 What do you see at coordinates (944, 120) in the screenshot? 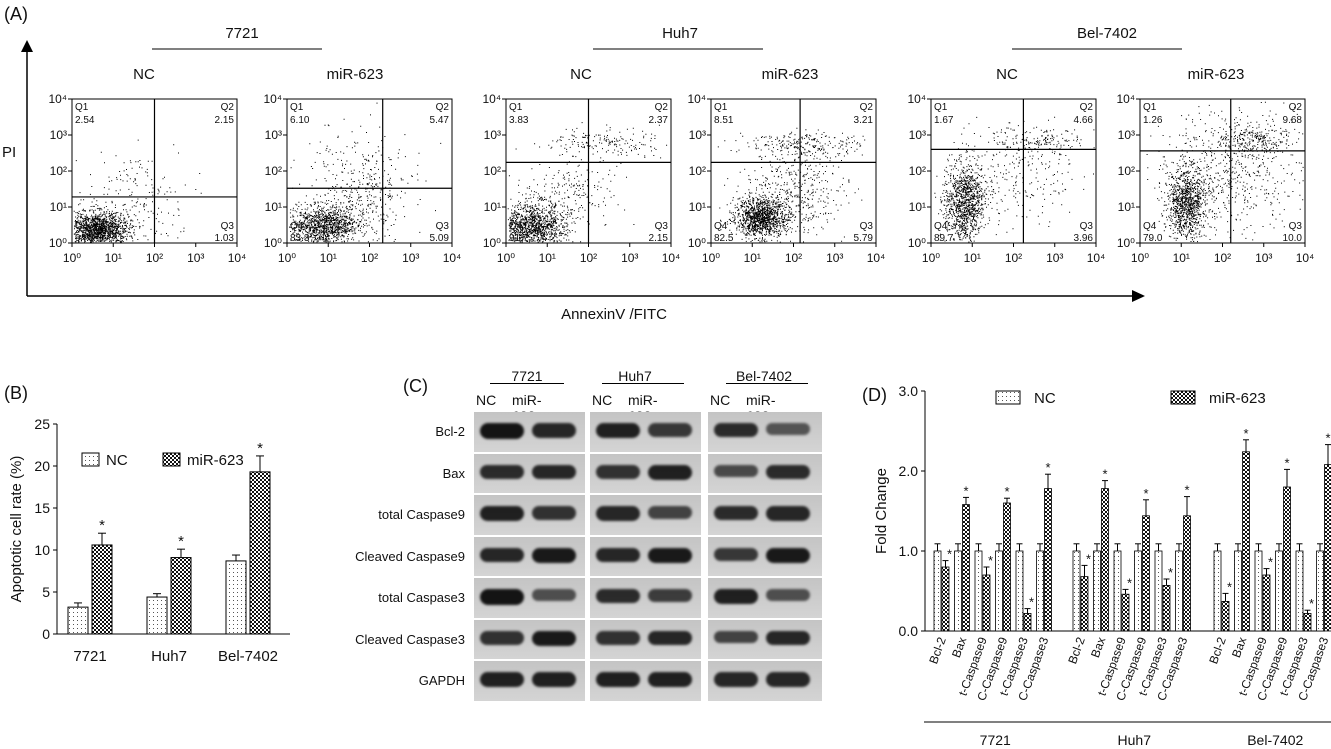
I see `quadrant-value: 1.67` at bounding box center [944, 120].